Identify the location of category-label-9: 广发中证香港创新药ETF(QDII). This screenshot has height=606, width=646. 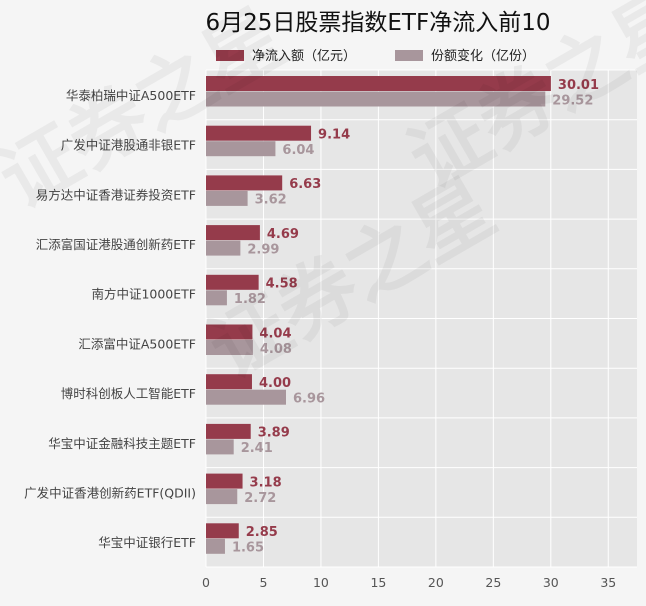
(110, 492).